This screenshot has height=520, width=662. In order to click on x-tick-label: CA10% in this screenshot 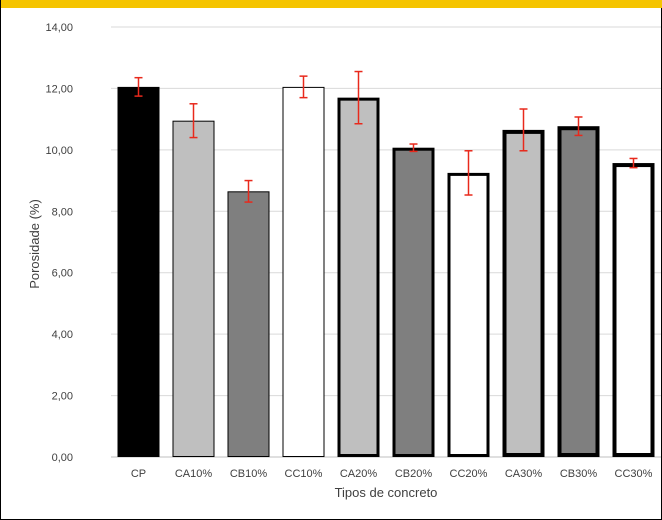, I will do `click(194, 474)`.